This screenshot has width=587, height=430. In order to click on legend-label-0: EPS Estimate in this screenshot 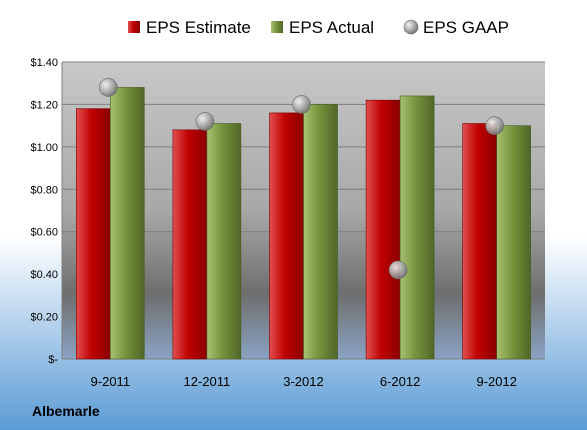, I will do `click(198, 27)`.